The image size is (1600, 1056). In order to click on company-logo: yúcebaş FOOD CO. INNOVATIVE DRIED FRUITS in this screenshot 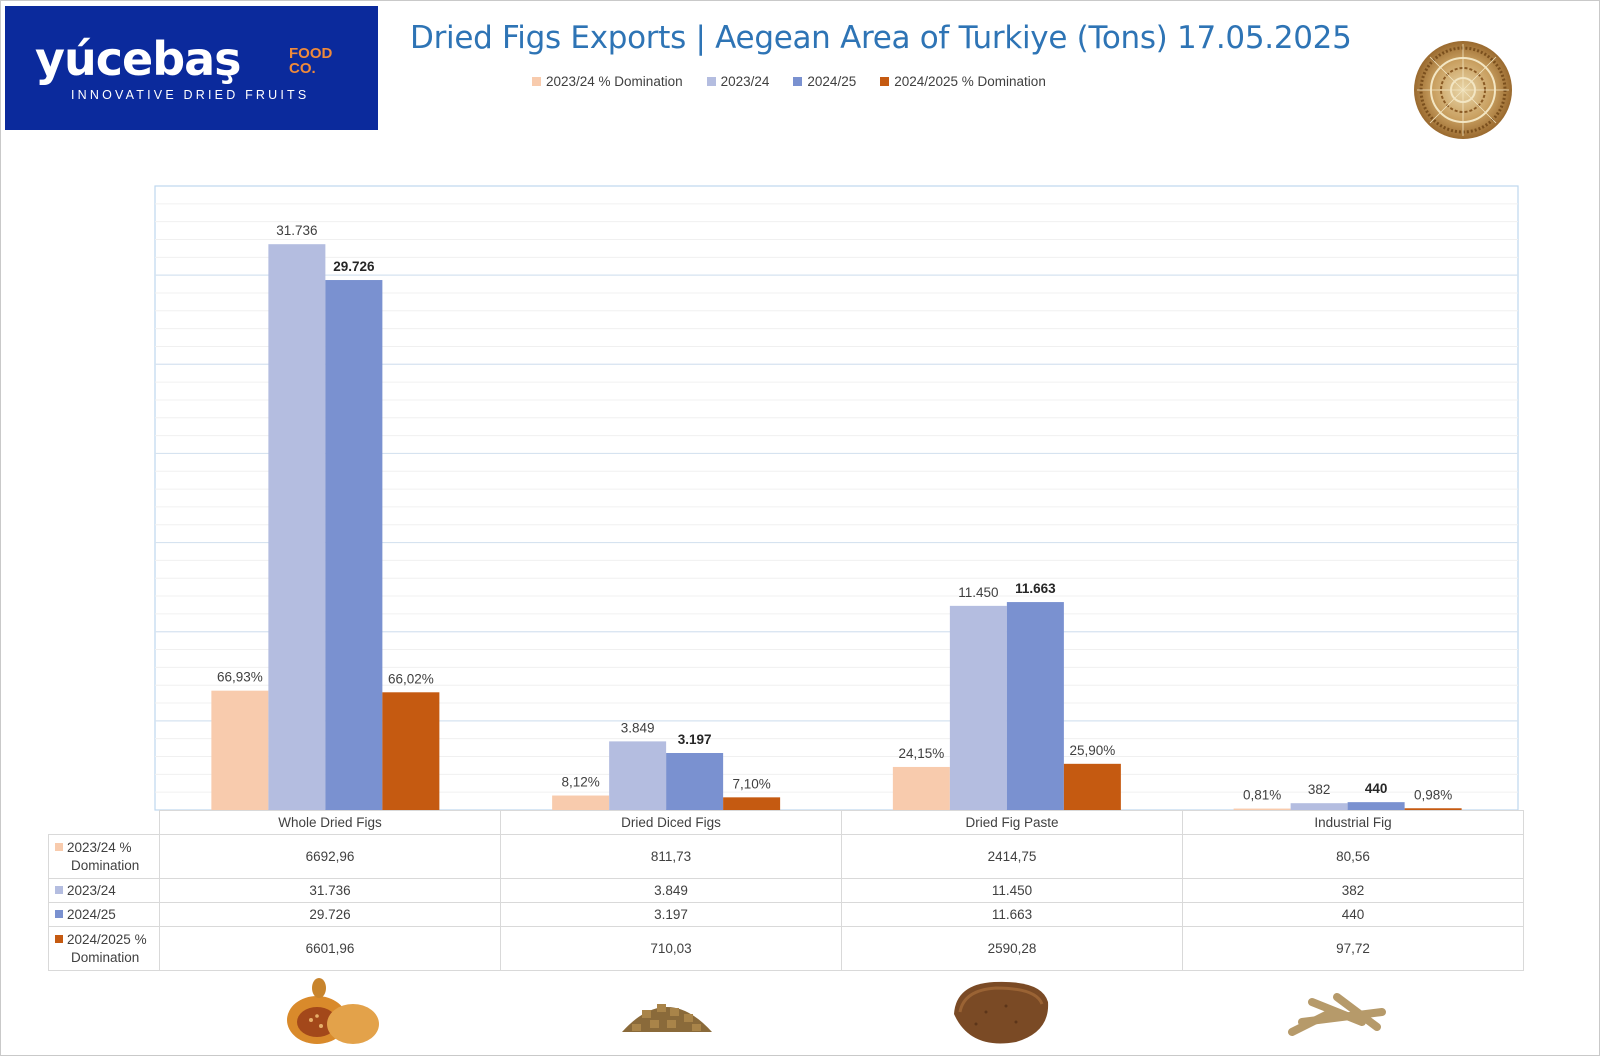, I will do `click(191, 68)`.